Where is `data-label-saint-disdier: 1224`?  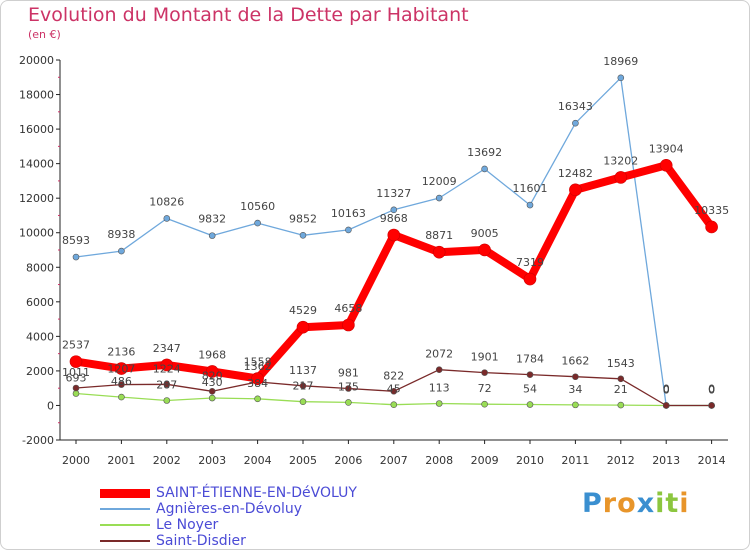 data-label-saint-disdier: 1224 is located at coordinates (167, 368).